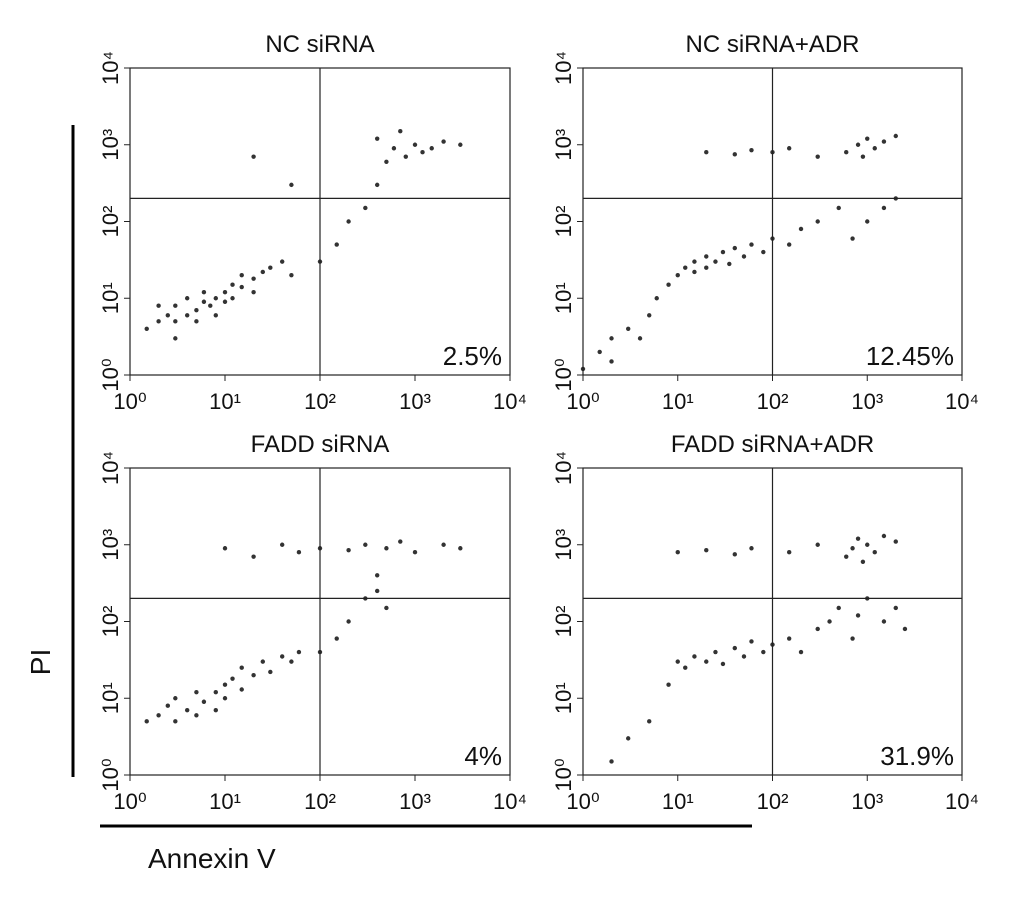 Image resolution: width=1016 pixels, height=904 pixels. I want to click on x-tick-label: 10³, so click(415, 801).